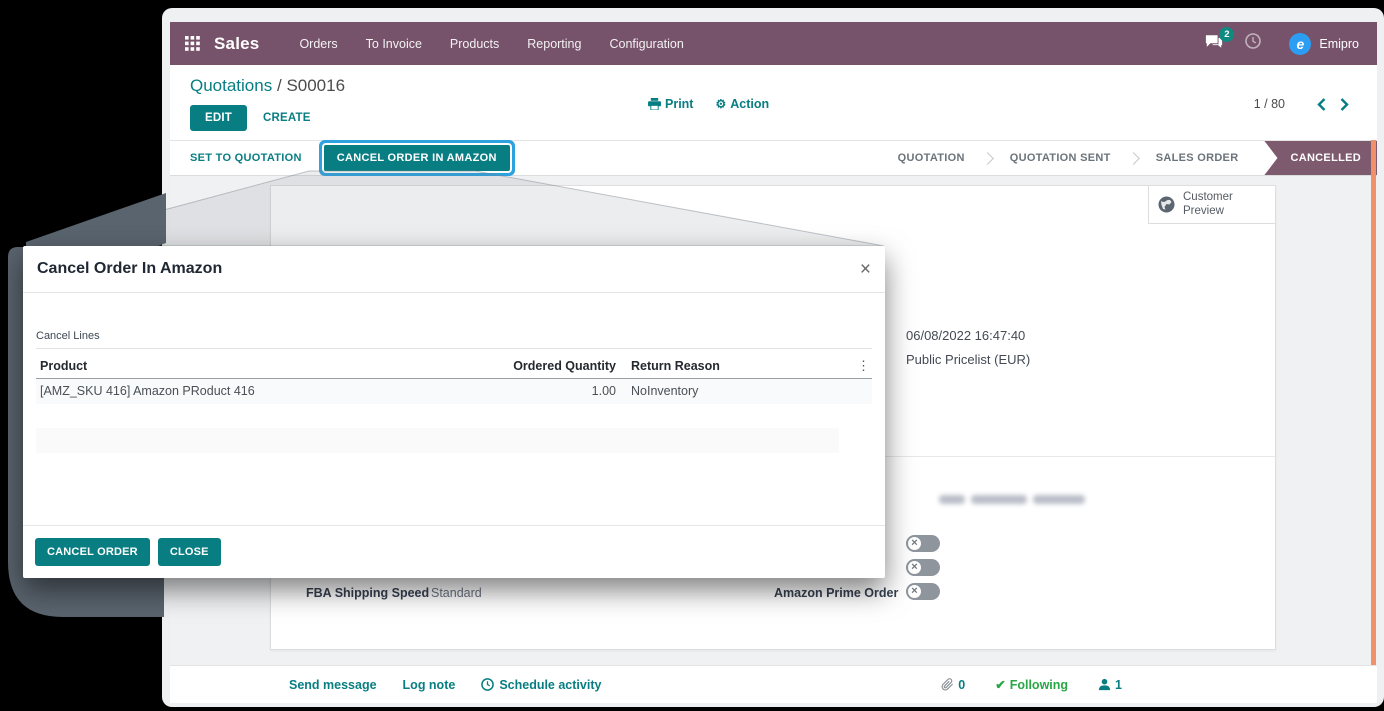 The width and height of the screenshot is (1384, 711). What do you see at coordinates (923, 591) in the screenshot?
I see `amazon-prime-toggle-off` at bounding box center [923, 591].